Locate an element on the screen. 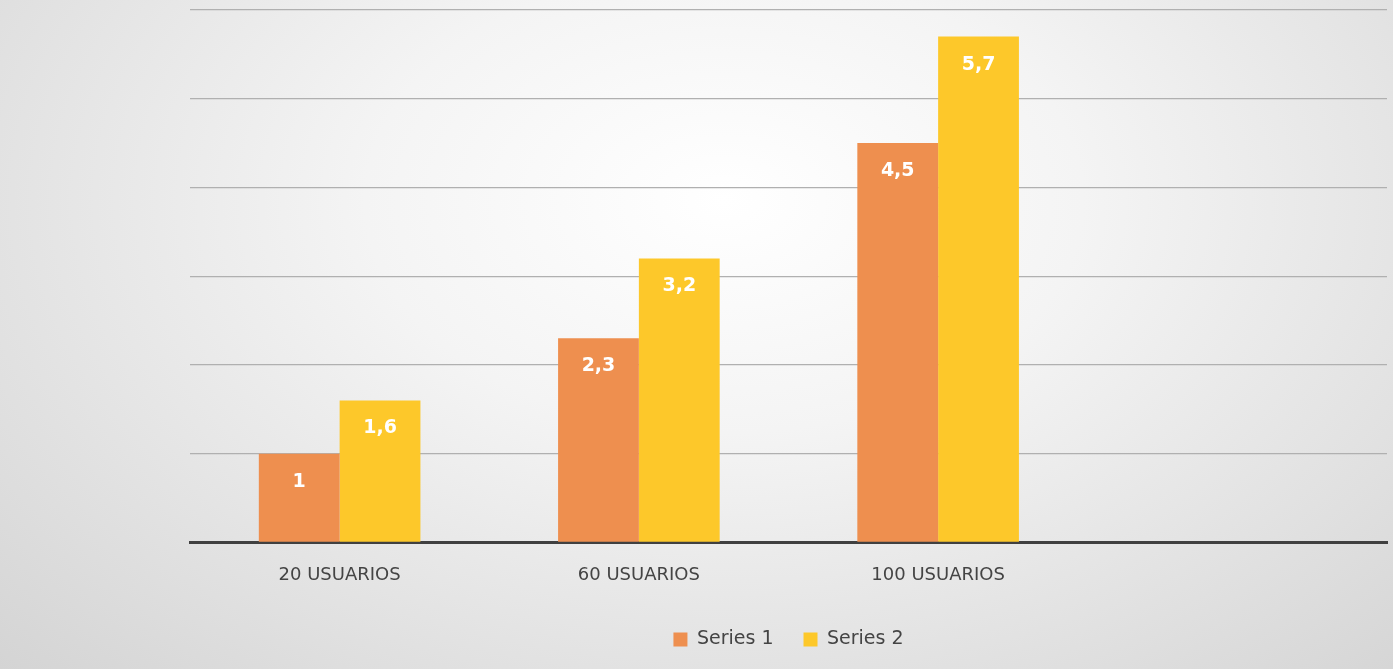  data-label: 1,6 is located at coordinates (380, 426).